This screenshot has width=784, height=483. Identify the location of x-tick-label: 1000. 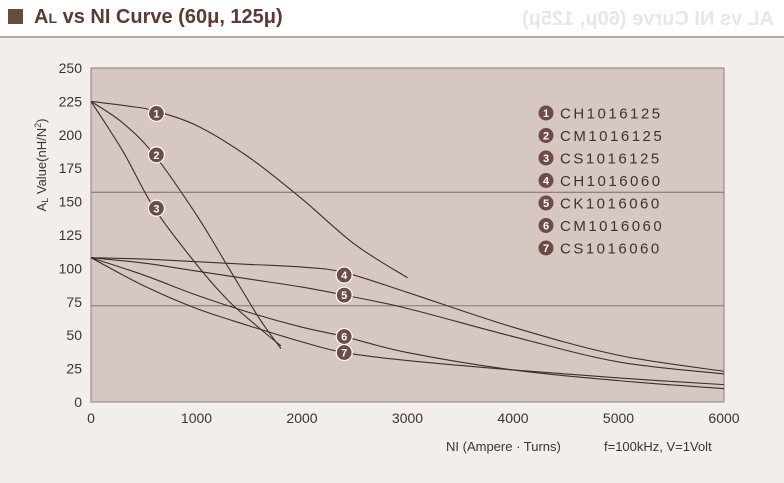
(196, 418).